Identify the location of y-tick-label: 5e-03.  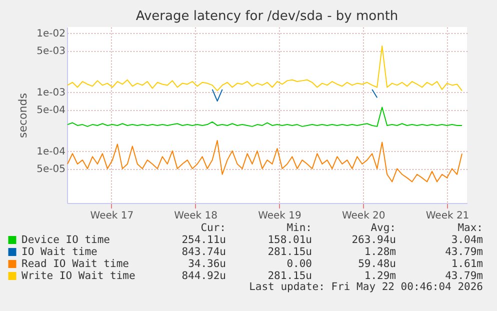
(51, 52).